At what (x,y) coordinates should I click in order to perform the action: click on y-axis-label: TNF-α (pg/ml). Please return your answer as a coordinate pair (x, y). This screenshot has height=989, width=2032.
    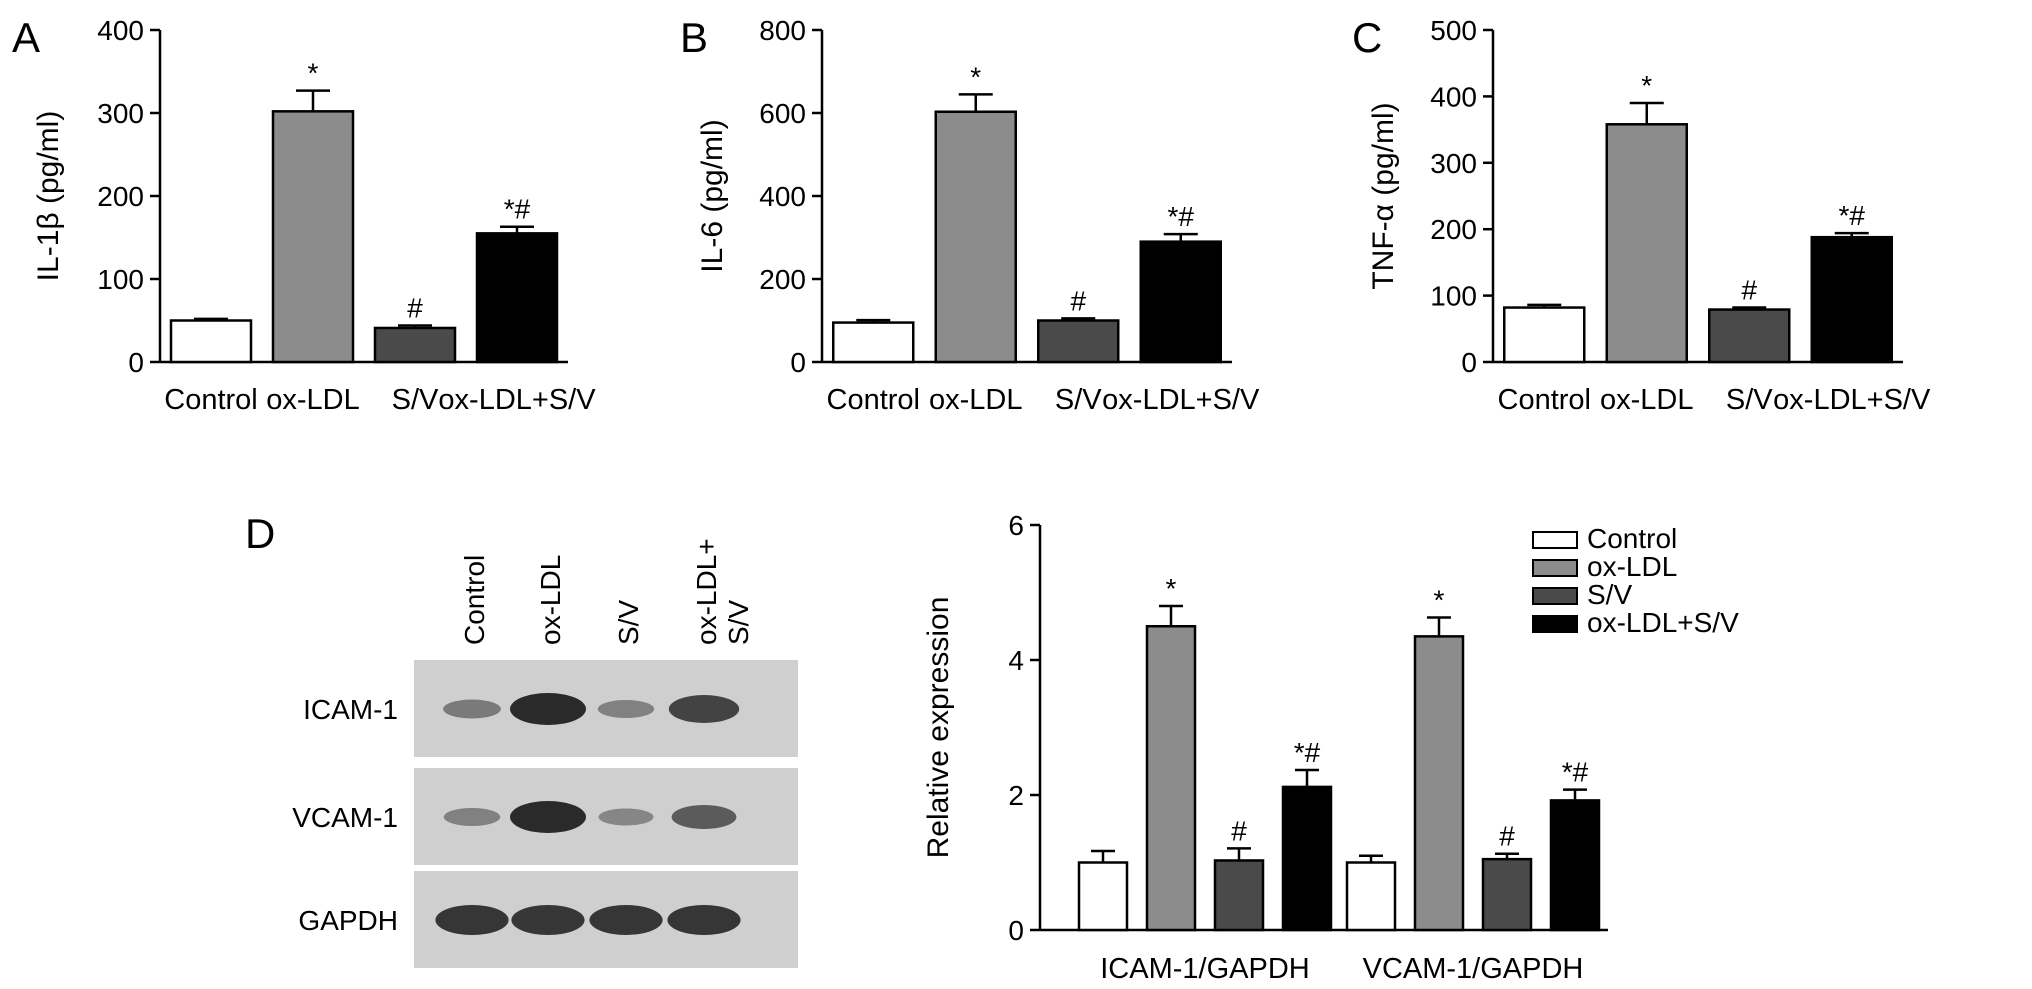
    Looking at the image, I should click on (1383, 195).